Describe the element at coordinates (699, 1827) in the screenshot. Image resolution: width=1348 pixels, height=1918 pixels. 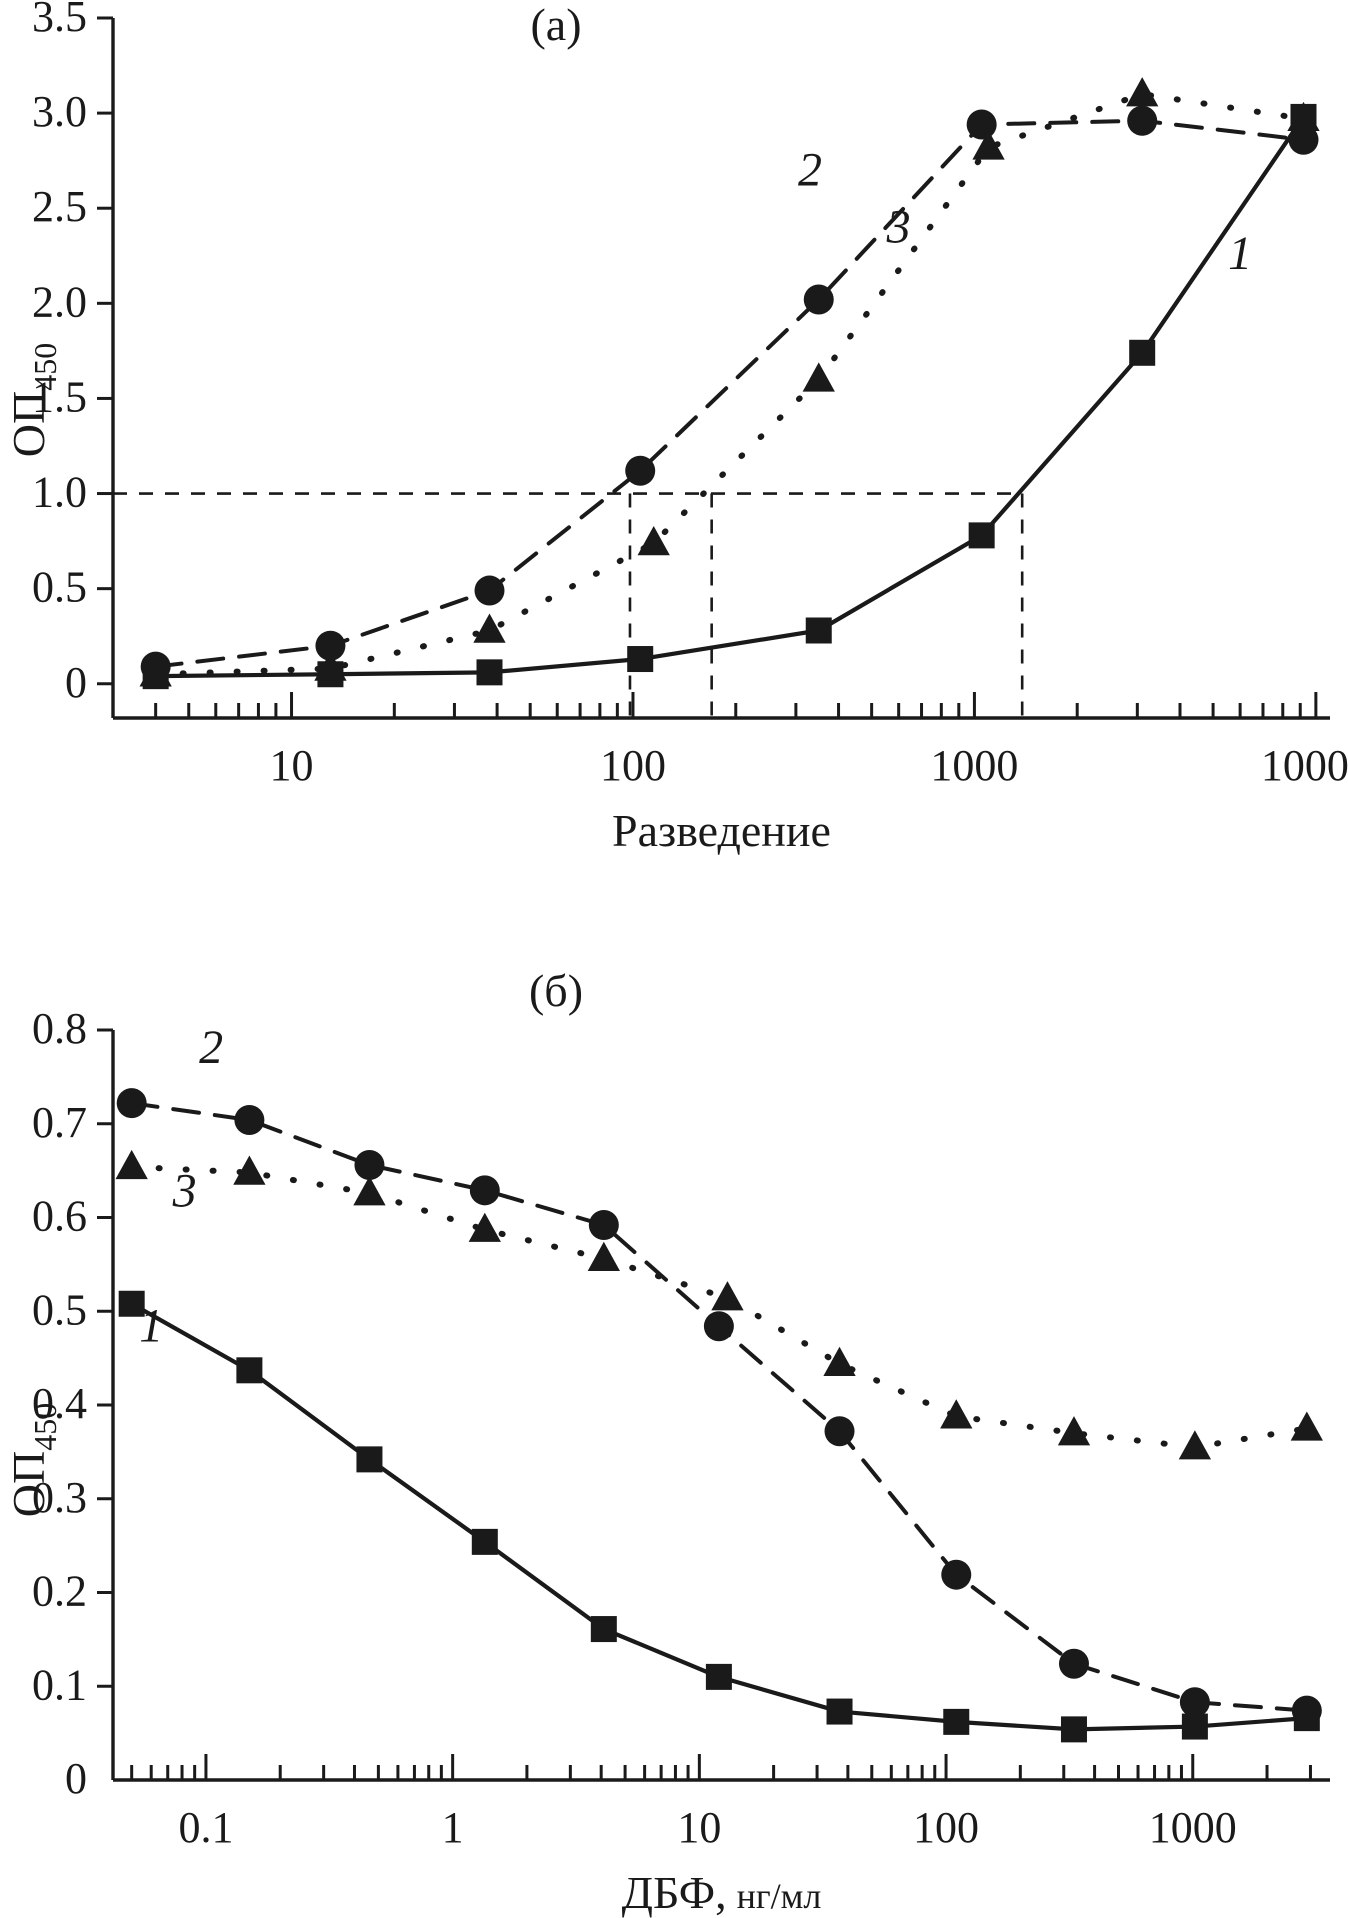
I see `panel-b-x-tick-label: 10` at that location.